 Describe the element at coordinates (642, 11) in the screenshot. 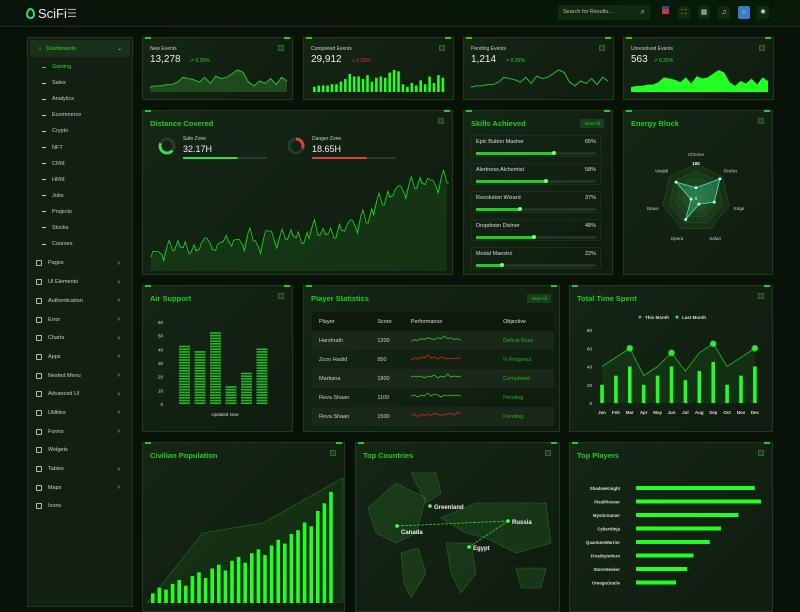

I see `search-icon: ⌕` at that location.